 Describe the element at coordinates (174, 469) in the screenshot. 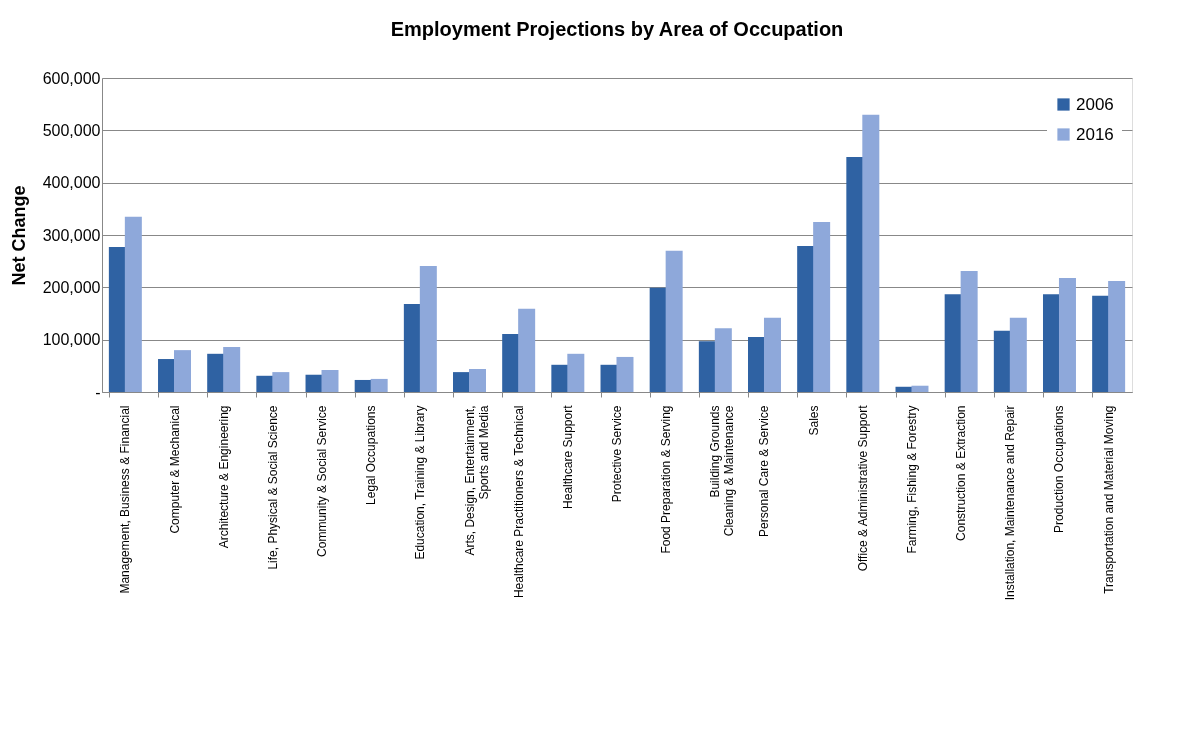

I see `x-tick-label: Computer & Mechanical` at that location.